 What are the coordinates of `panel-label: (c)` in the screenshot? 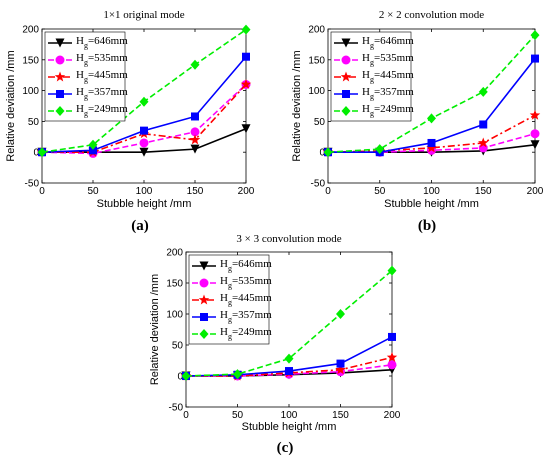 It's located at (285, 448).